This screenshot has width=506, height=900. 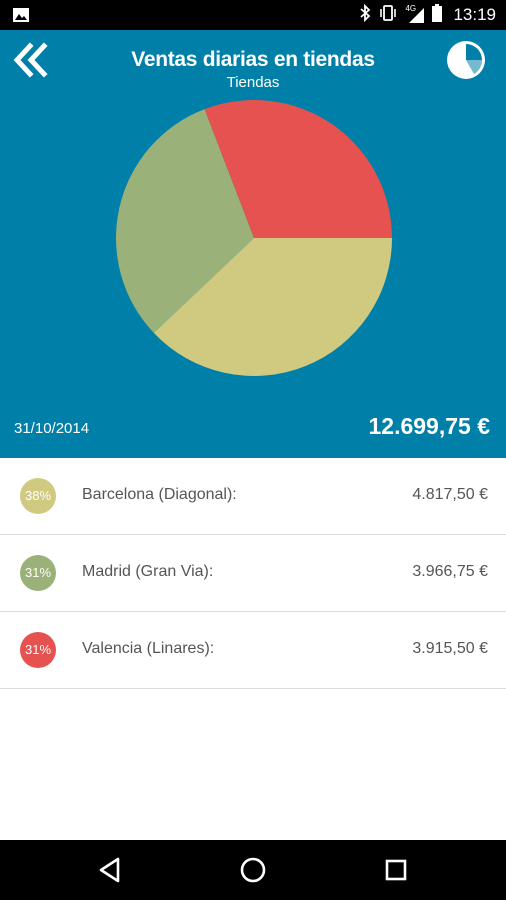 What do you see at coordinates (148, 648) in the screenshot?
I see `store-name: Valencia (Linares):` at bounding box center [148, 648].